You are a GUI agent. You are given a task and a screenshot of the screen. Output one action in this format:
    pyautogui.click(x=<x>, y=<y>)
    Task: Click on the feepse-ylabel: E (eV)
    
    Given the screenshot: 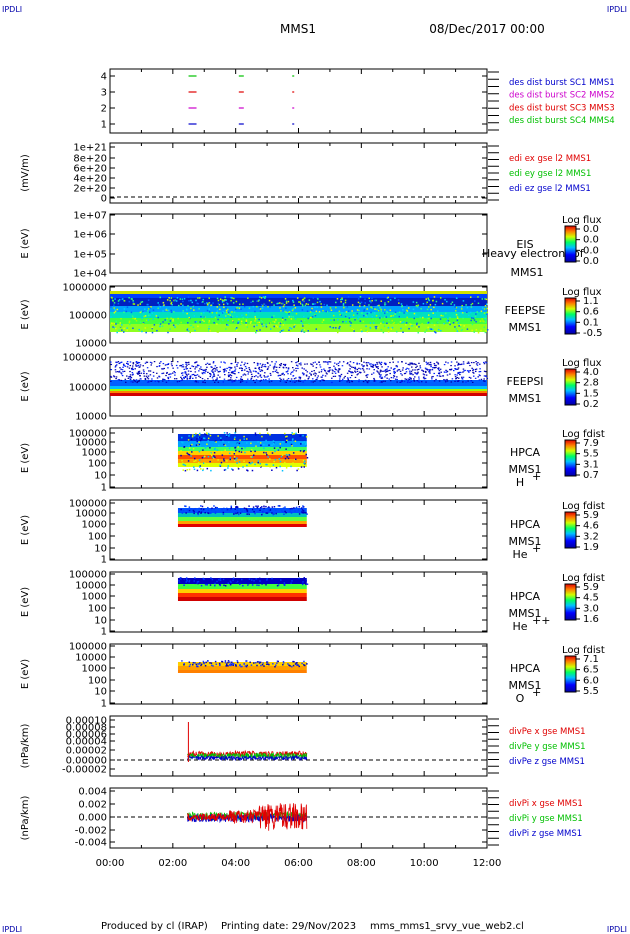 What is the action you would take?
    pyautogui.click(x=25, y=314)
    